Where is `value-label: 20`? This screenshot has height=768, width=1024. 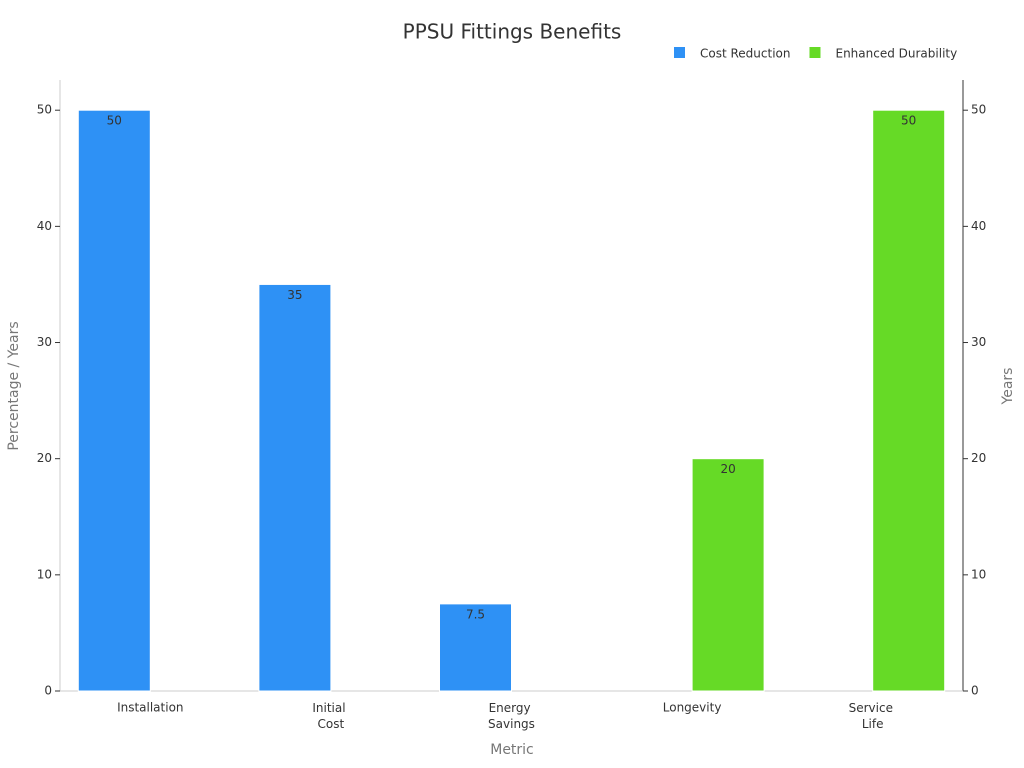 value-label: 20 is located at coordinates (727, 469).